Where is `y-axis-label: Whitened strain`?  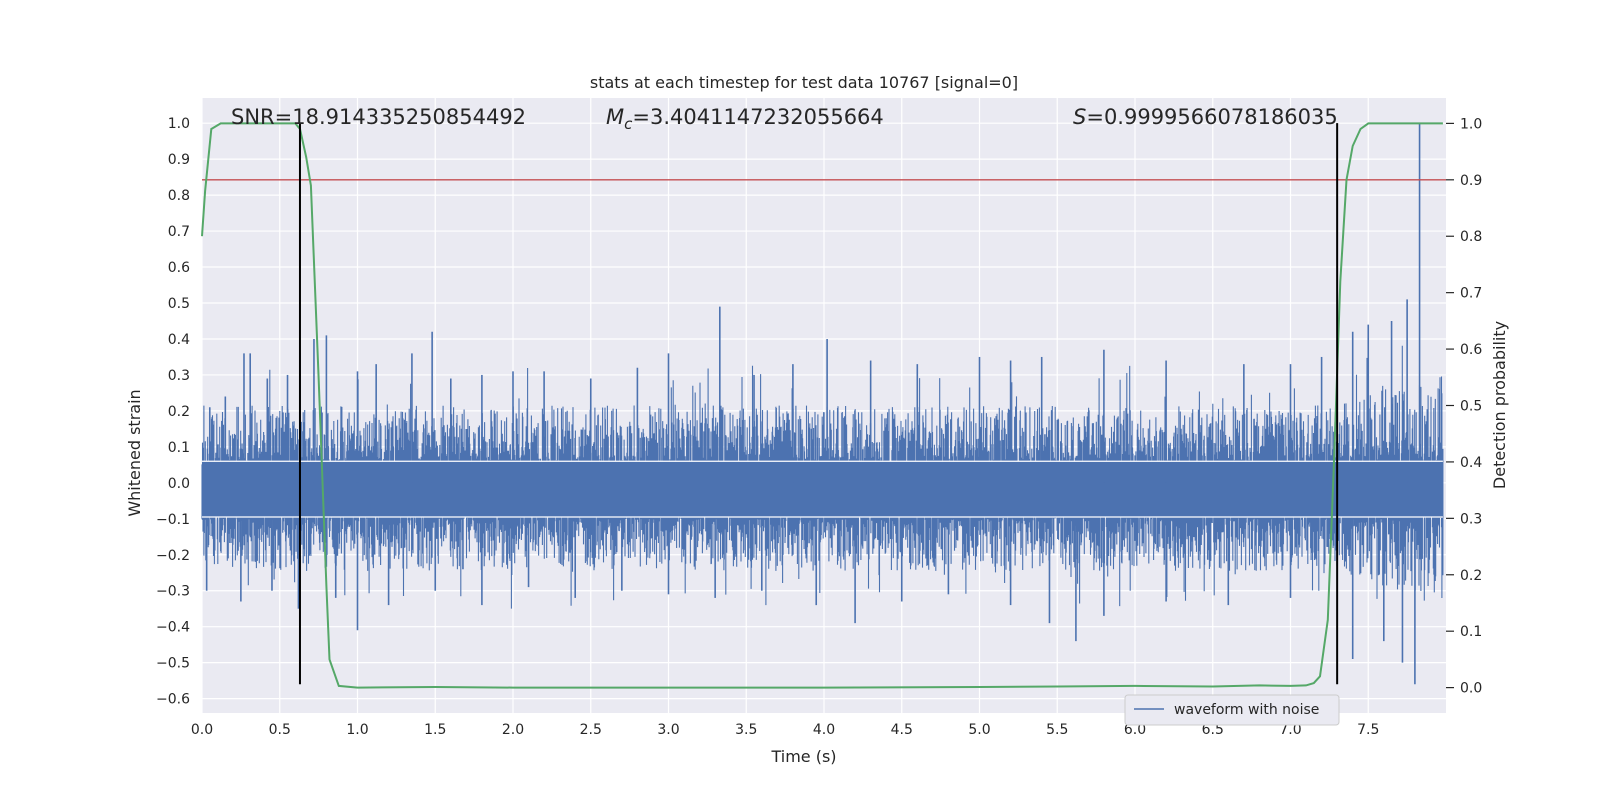
y-axis-label: Whitened strain is located at coordinates (134, 452).